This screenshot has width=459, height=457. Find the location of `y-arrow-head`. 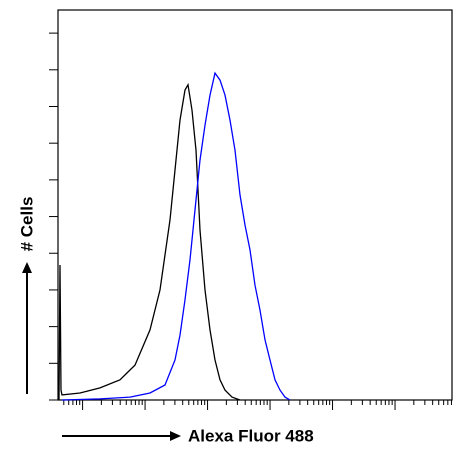

y-arrow-head is located at coordinates (27, 267).